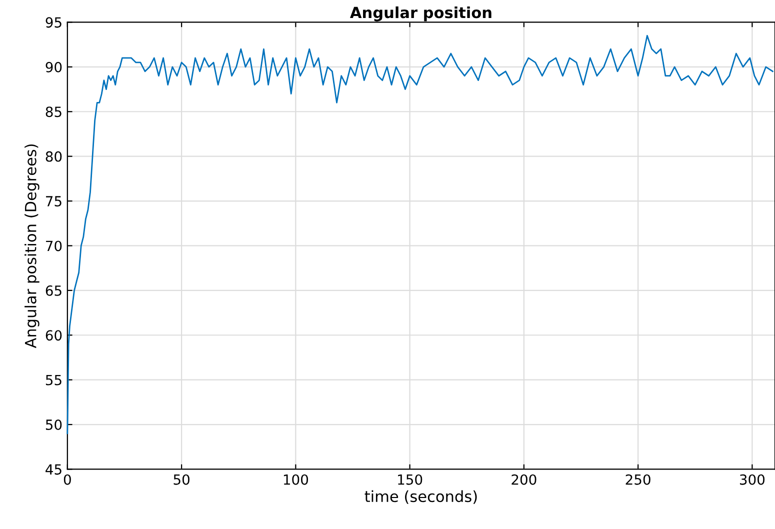 This screenshot has height=529, width=775. Describe the element at coordinates (410, 479) in the screenshot. I see `x-tick-label: 150` at that location.